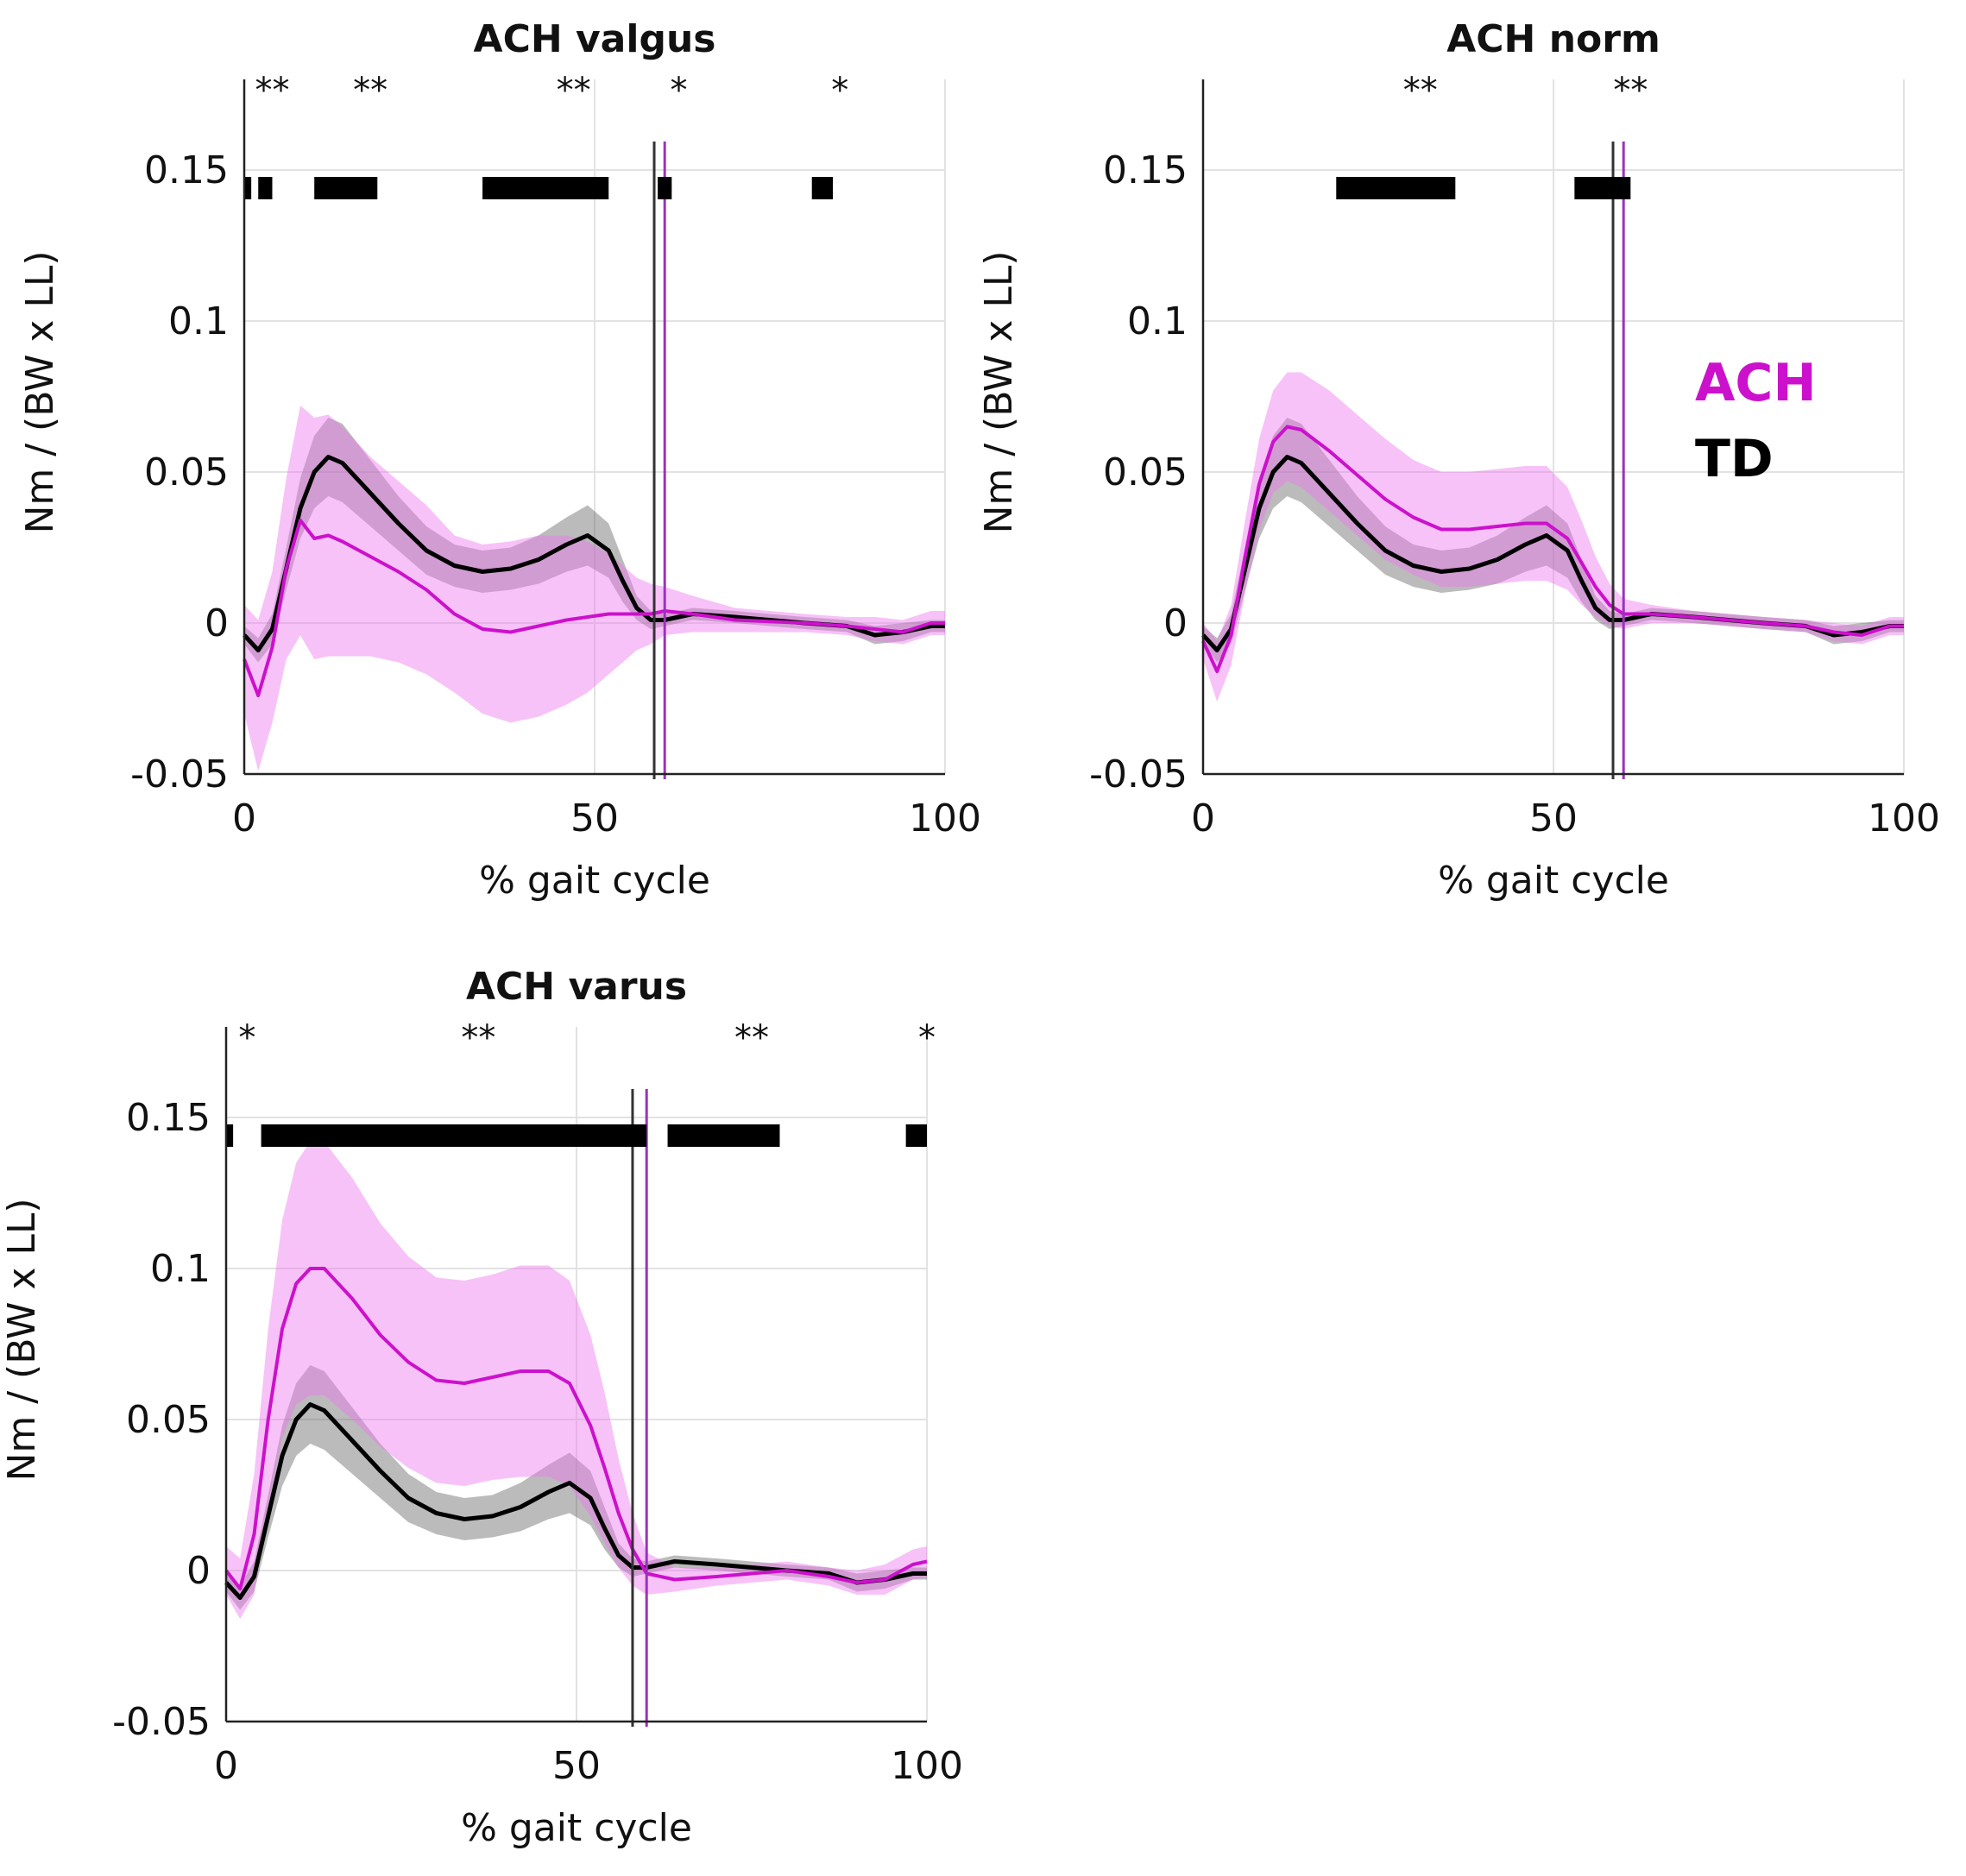 Image resolution: width=1966 pixels, height=1876 pixels. What do you see at coordinates (1756, 383) in the screenshot?
I see `legend-ach: ACH` at bounding box center [1756, 383].